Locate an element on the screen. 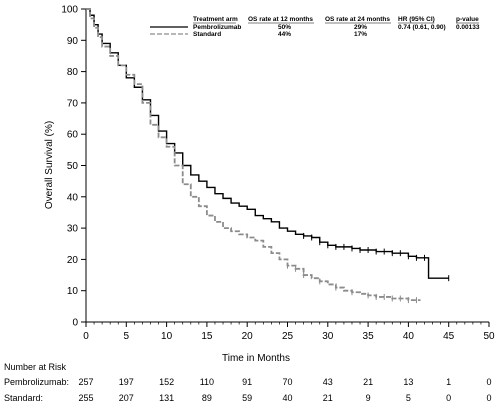  legend-cell: 0.00133 is located at coordinates (468, 27).